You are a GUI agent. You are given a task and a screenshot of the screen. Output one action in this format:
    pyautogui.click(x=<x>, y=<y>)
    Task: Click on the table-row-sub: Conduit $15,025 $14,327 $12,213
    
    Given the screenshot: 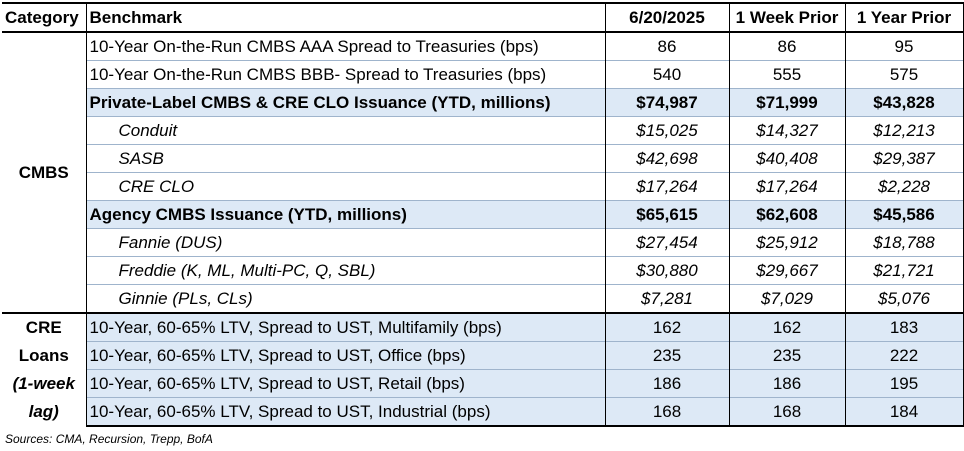 What is the action you would take?
    pyautogui.click(x=483, y=130)
    